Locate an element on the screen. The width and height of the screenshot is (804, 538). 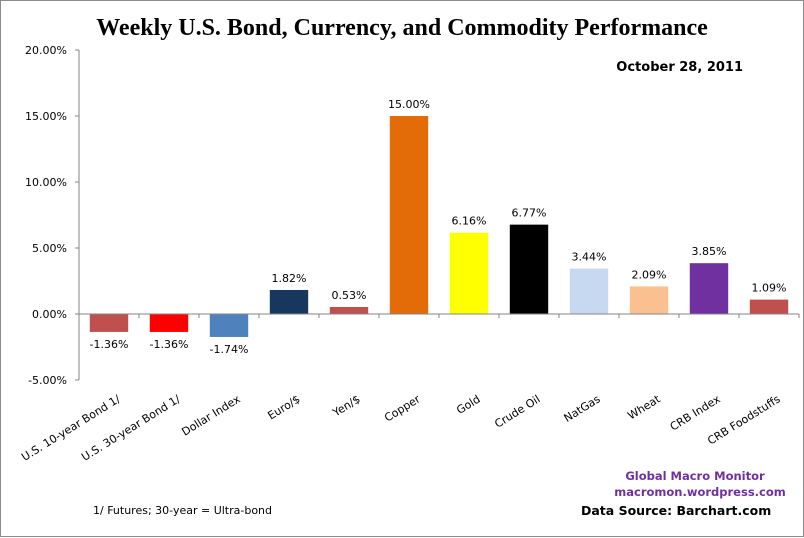
data-label: 1.09% is located at coordinates (769, 288).